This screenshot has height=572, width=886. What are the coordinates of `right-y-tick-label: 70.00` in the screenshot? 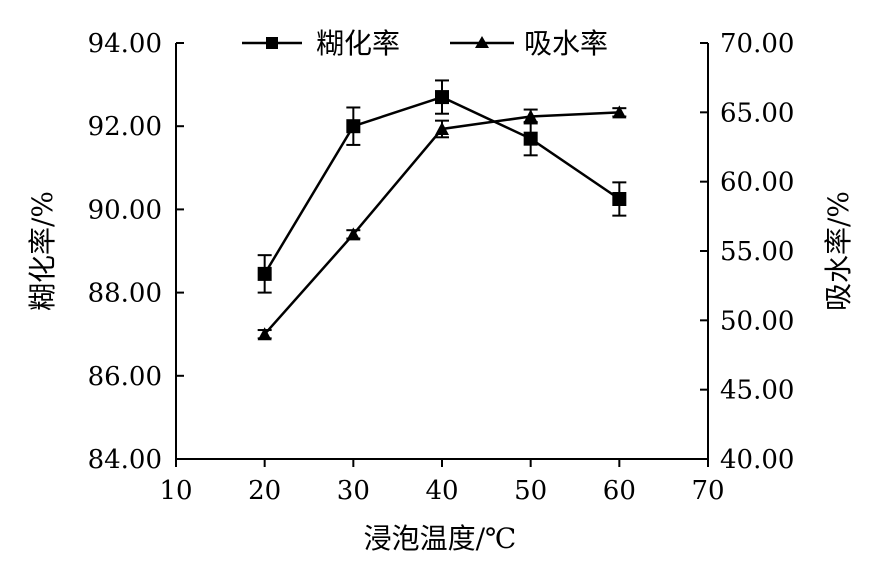 It's located at (757, 44).